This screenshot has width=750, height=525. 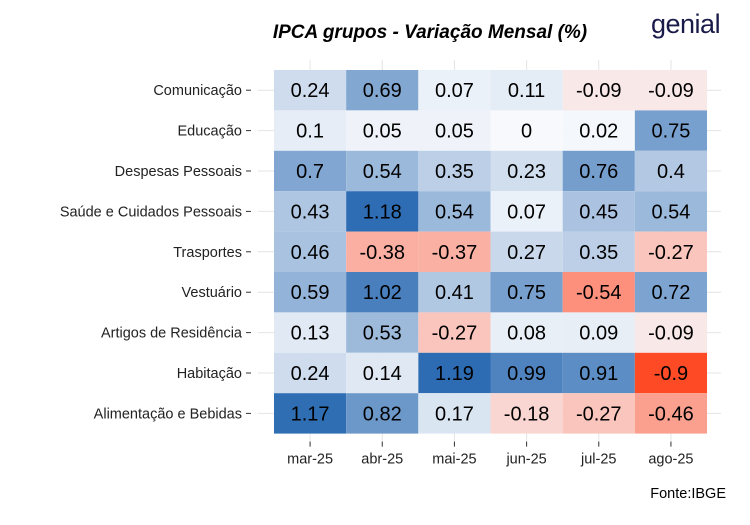 I want to click on cell-value-label: -0.54, so click(x=599, y=293).